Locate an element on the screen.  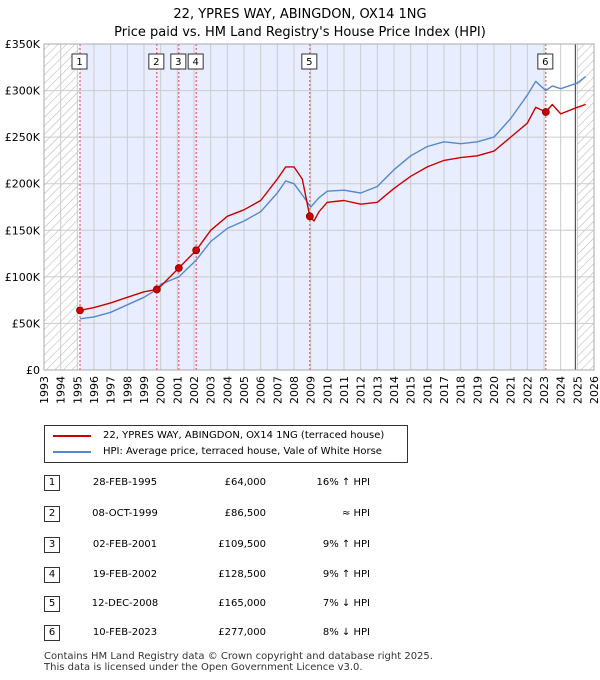
x-tick-label: 2026 is located at coordinates (594, 390).